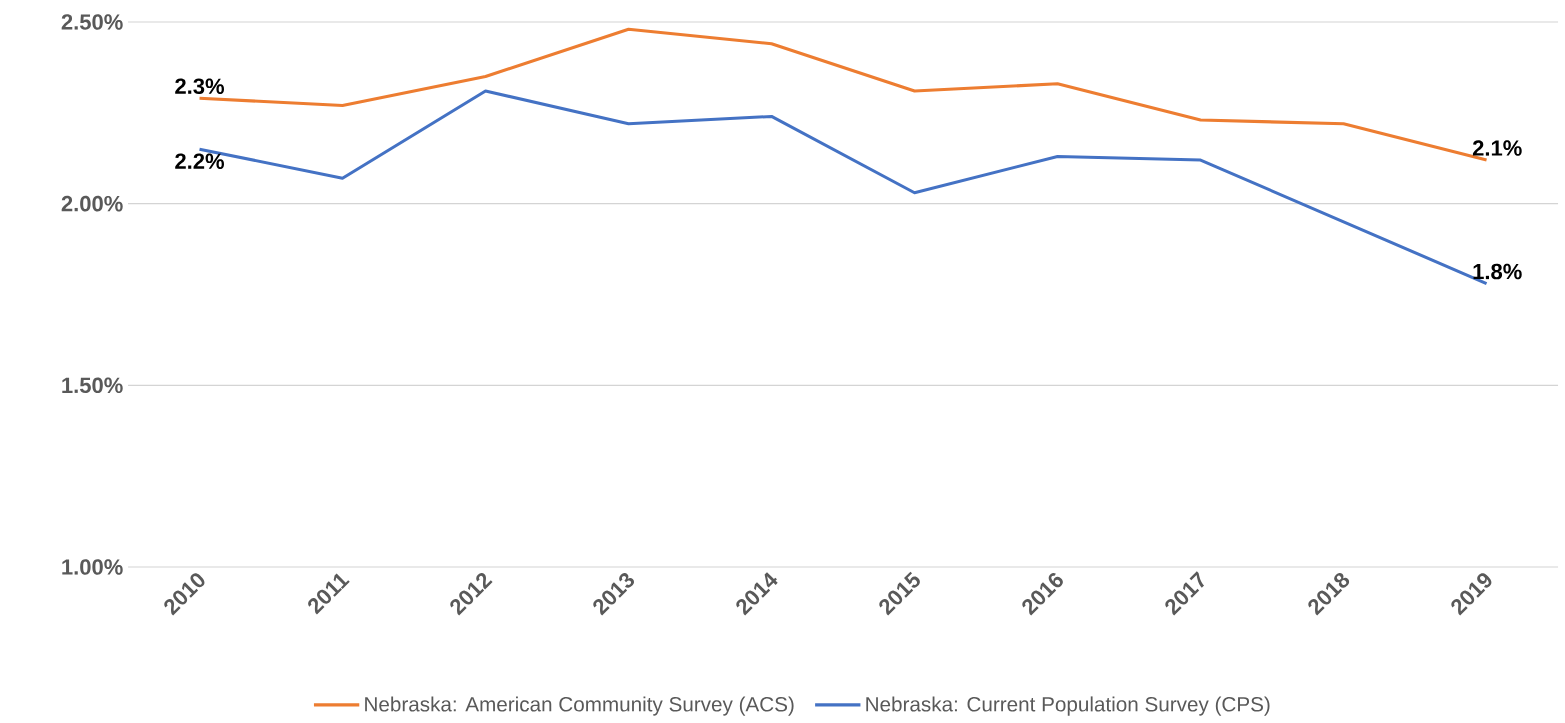 This screenshot has width=1565, height=723. I want to click on data-label: 1.8%, so click(1497, 271).